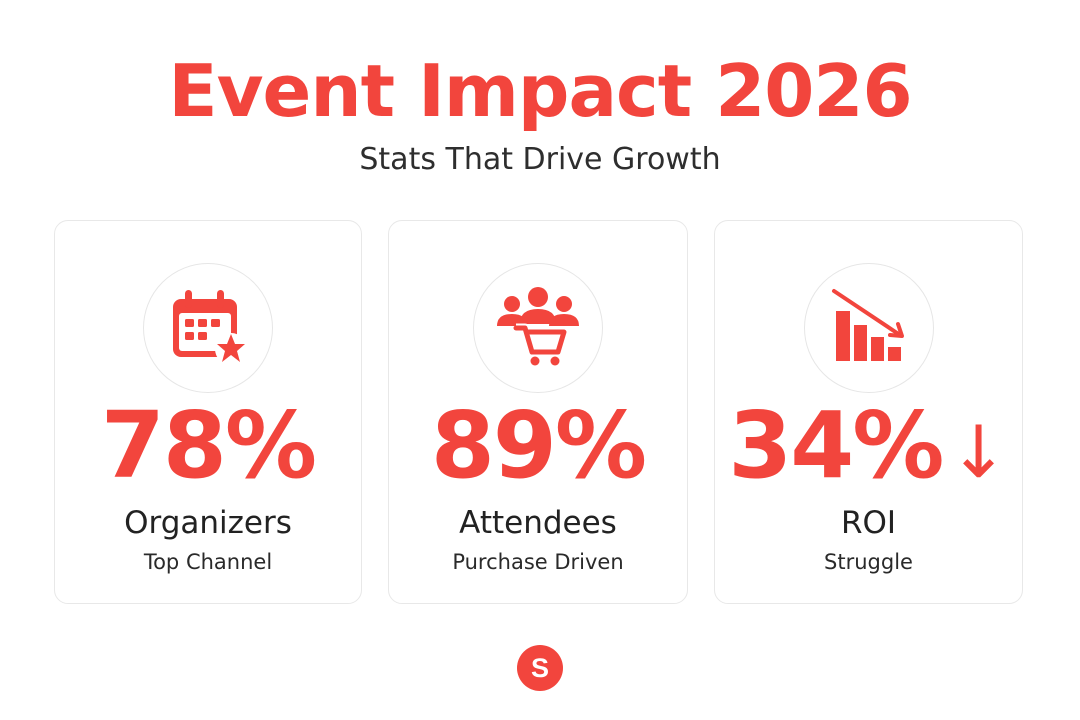 Image resolution: width=1080 pixels, height=720 pixels. What do you see at coordinates (978, 452) in the screenshot?
I see `down-arrow-icon: ↓` at bounding box center [978, 452].